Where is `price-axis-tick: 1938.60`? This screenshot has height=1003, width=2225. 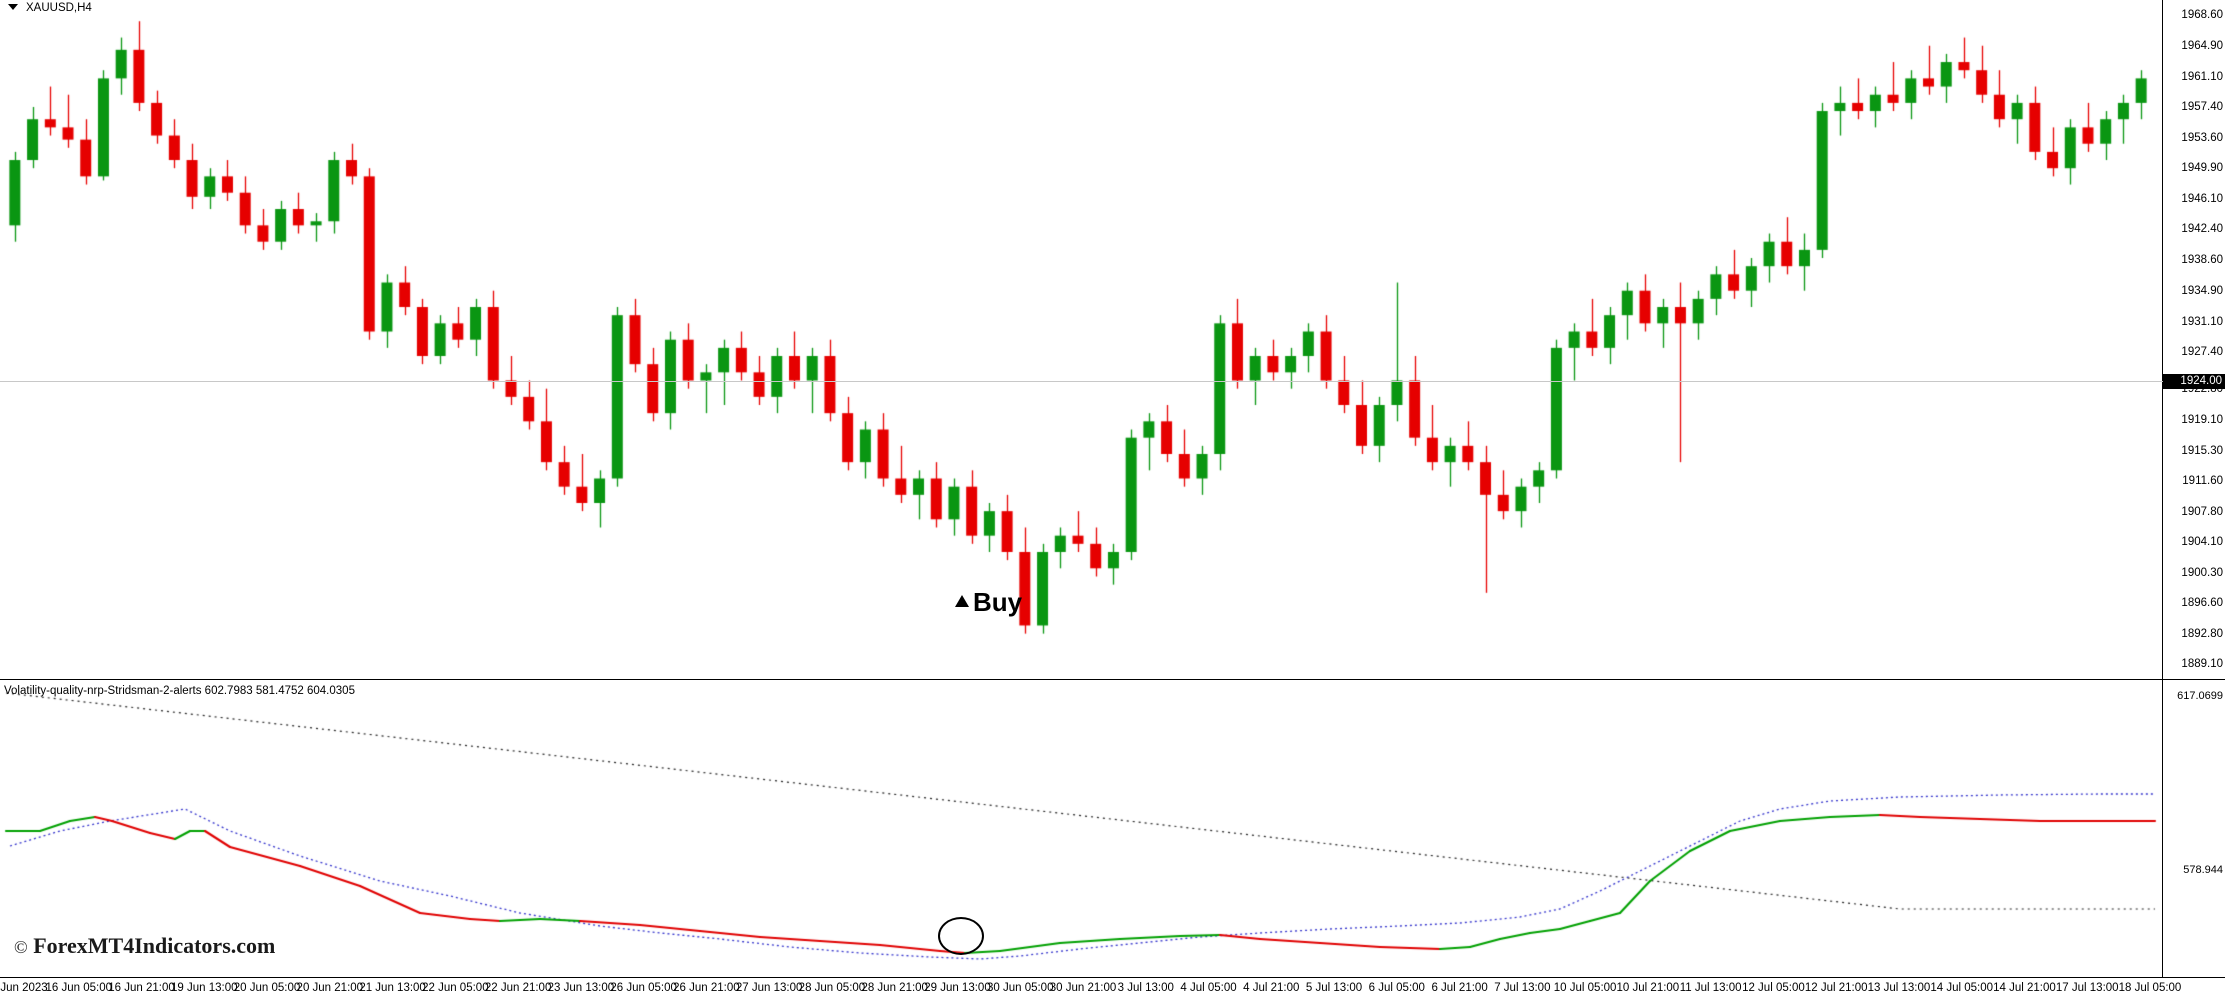
price-axis-tick: 1938.60 is located at coordinates (2202, 260).